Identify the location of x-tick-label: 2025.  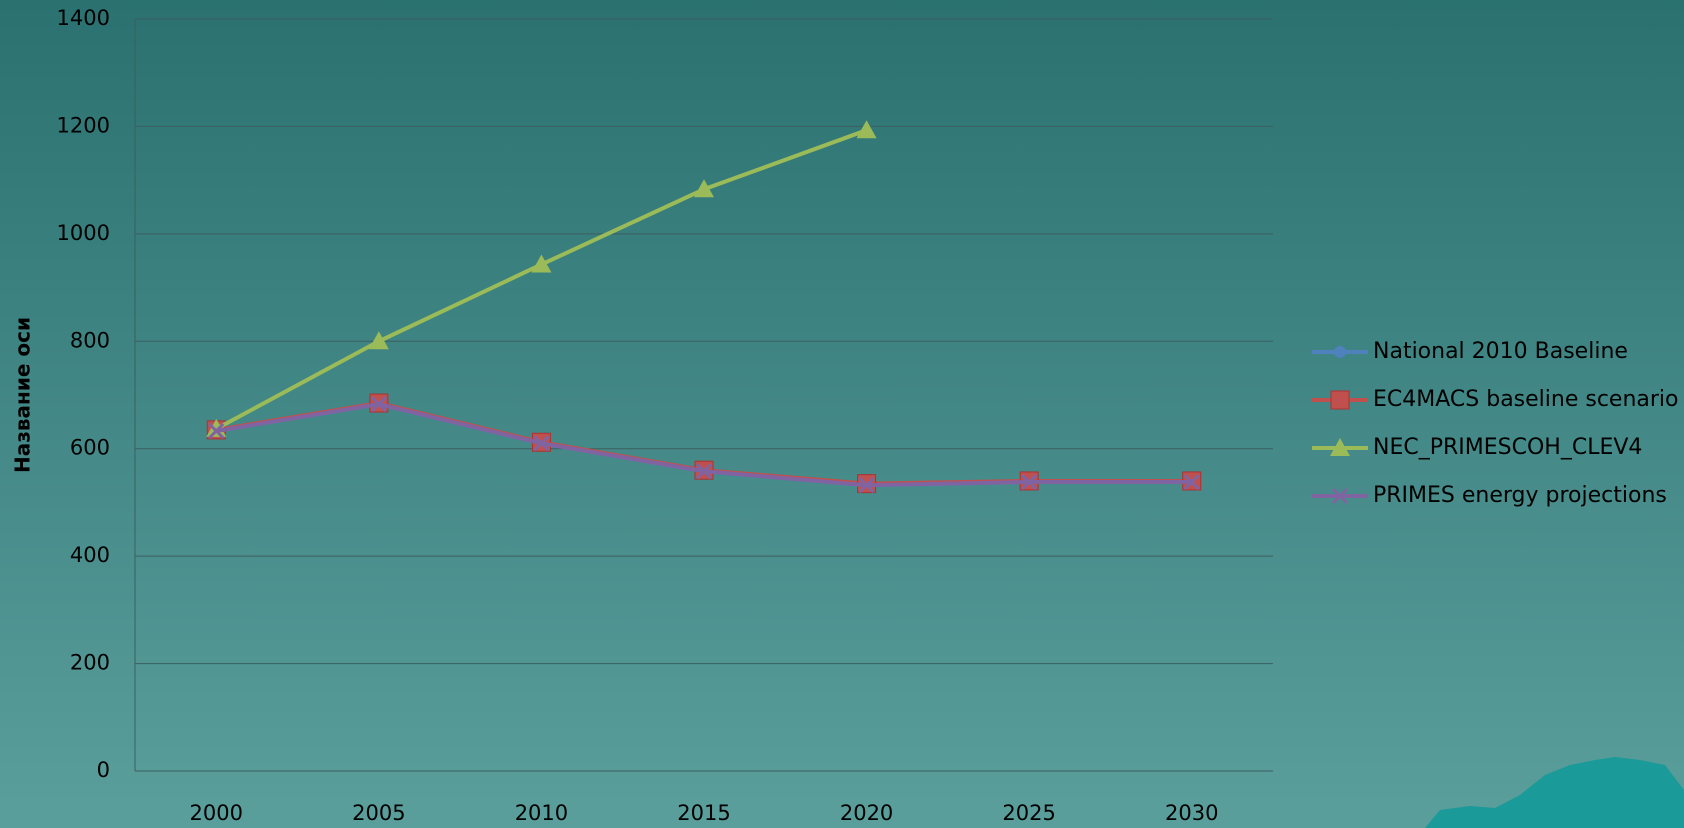
(1028, 813).